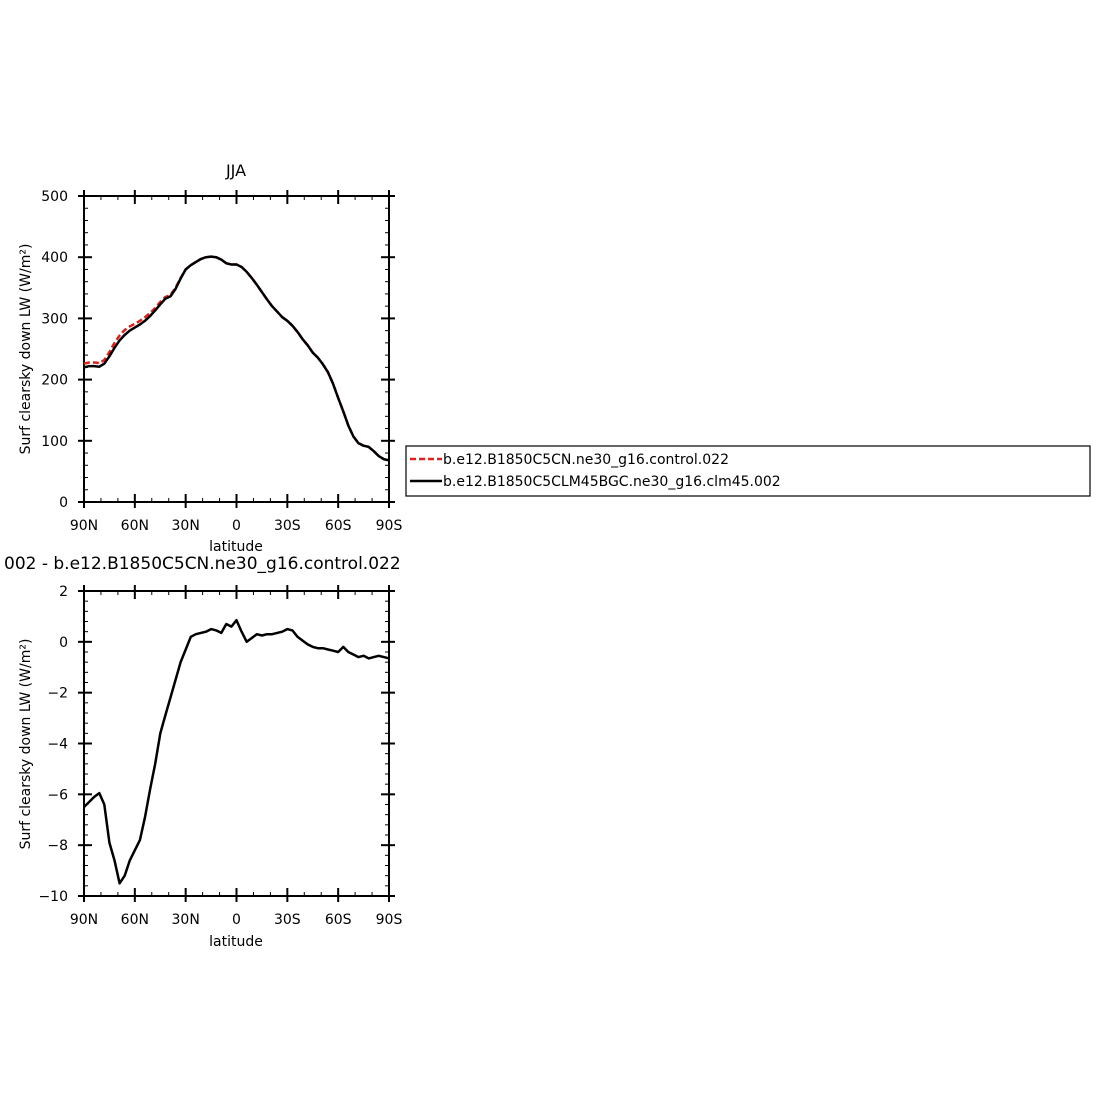 The height and width of the screenshot is (1108, 1106). What do you see at coordinates (338, 526) in the screenshot?
I see `top-x-tick-label: 60S` at bounding box center [338, 526].